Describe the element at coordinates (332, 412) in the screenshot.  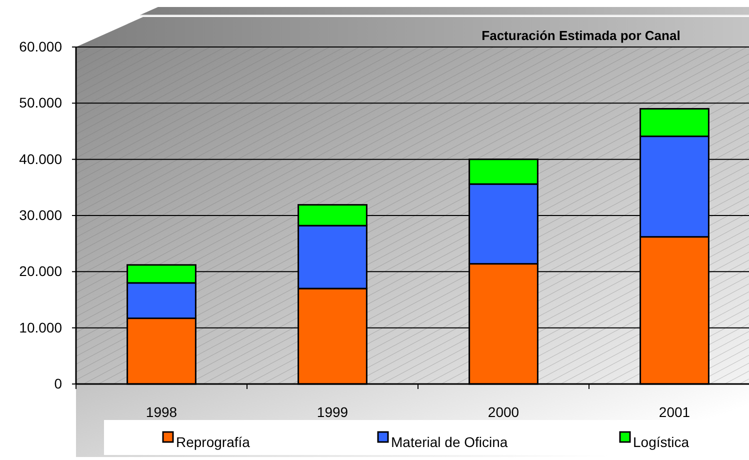
I see `x-tick-label: 1999` at that location.